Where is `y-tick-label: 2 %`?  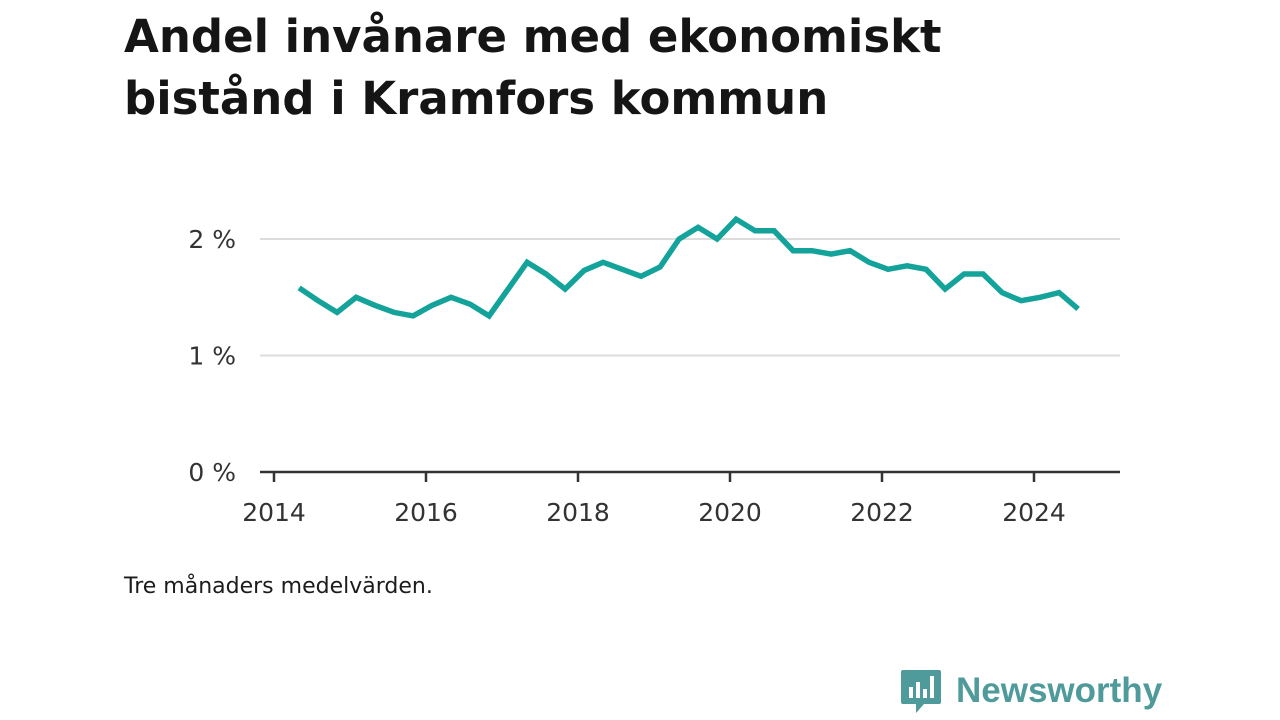
y-tick-label: 2 % is located at coordinates (212, 239).